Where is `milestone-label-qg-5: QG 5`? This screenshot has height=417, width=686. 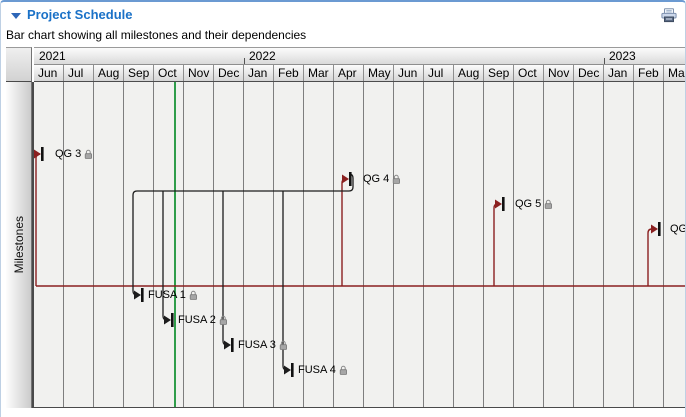 milestone-label-qg-5: QG 5 is located at coordinates (534, 204).